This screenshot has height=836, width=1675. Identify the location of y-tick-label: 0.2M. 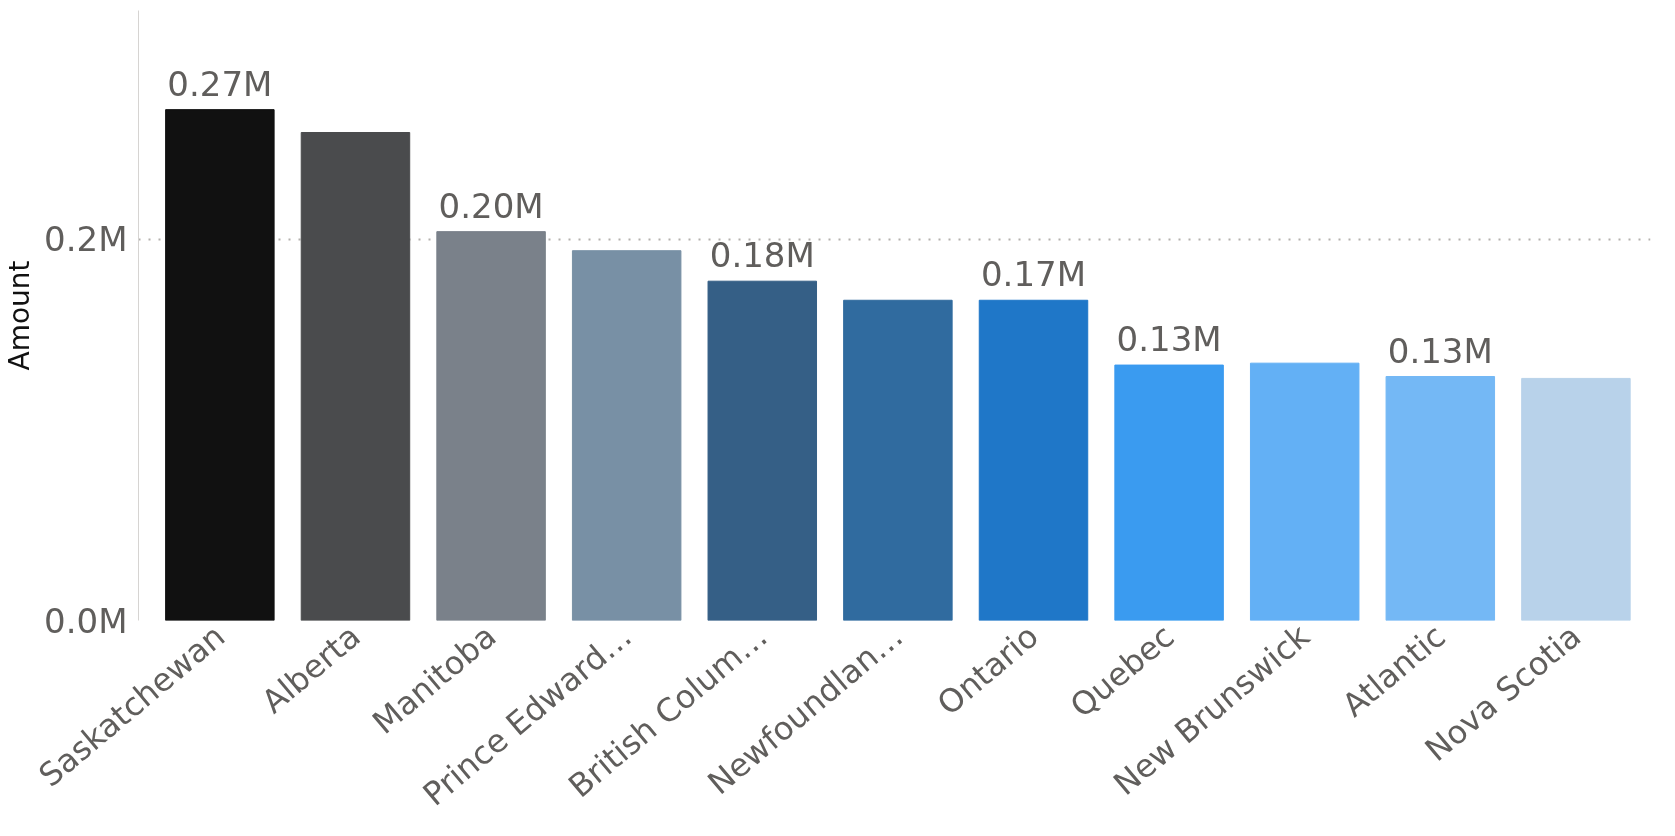
(86, 239).